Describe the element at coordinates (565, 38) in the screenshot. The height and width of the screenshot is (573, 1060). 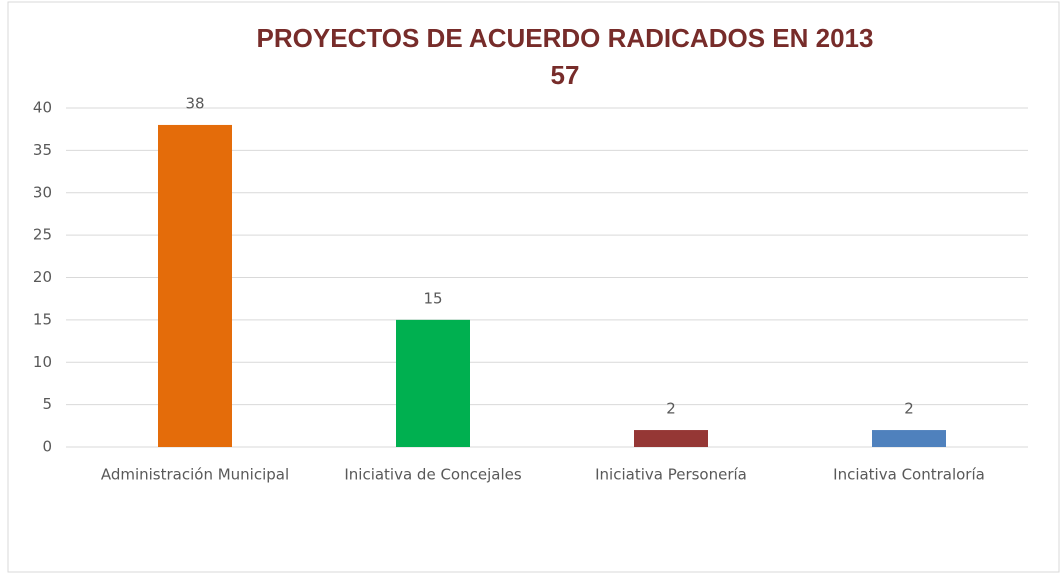
I see `chart-title: PROYECTOS DE ACUERDO RADICADOS EN 2013` at that location.